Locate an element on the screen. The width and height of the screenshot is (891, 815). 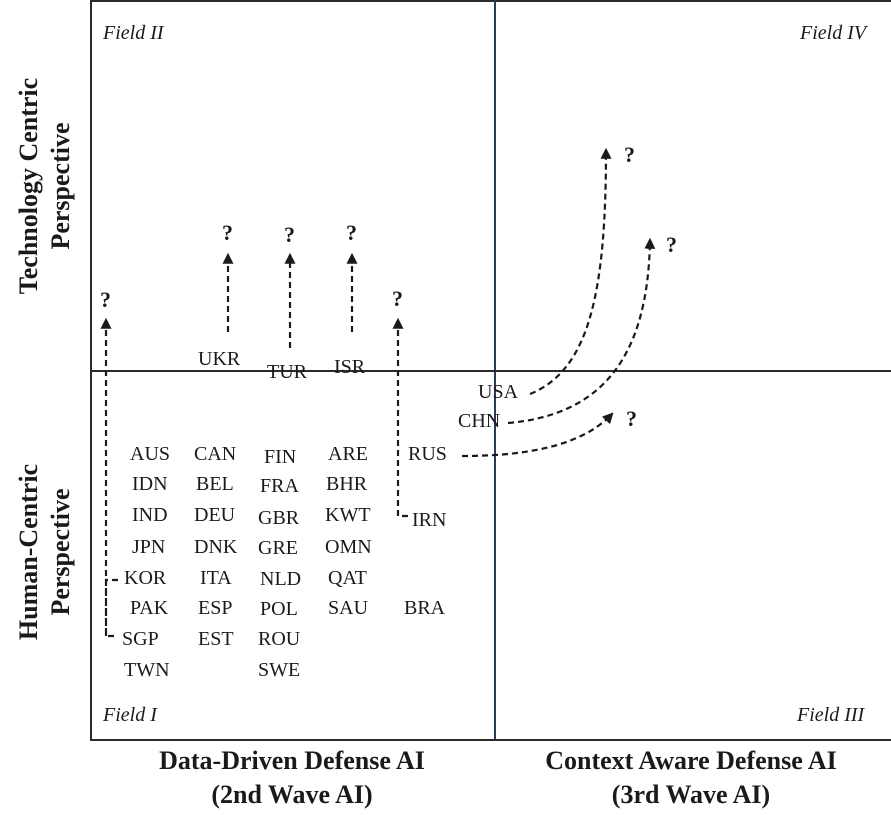
country-kor: KOR is located at coordinates (145, 578).